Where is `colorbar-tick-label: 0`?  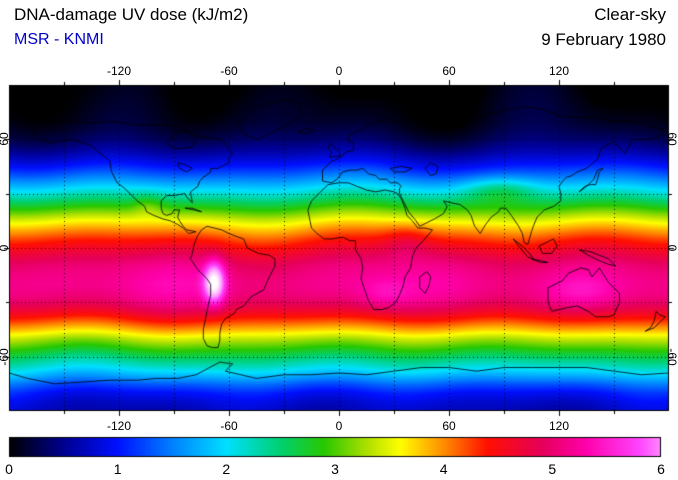
colorbar-tick-label: 0 is located at coordinates (9, 469).